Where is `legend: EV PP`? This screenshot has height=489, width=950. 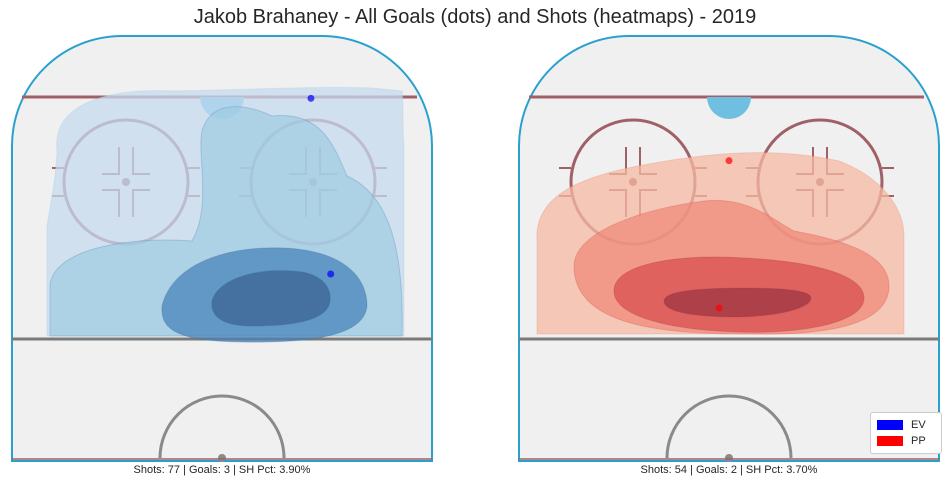
legend: EV PP is located at coordinates (906, 433).